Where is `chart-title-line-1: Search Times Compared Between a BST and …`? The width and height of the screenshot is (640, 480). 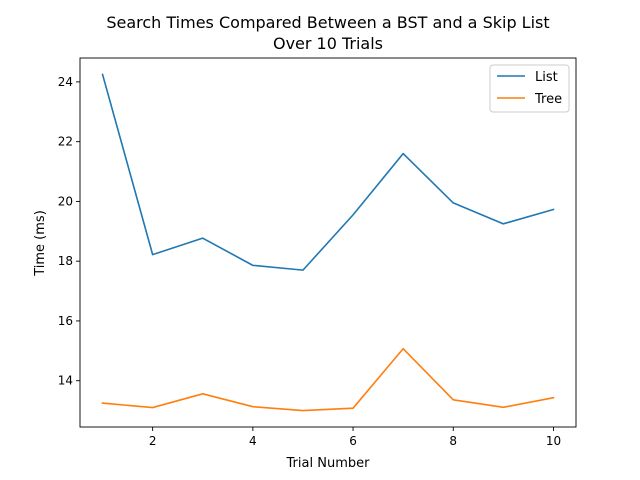 chart-title-line-1: Search Times Compared Between a BST and … is located at coordinates (327, 22).